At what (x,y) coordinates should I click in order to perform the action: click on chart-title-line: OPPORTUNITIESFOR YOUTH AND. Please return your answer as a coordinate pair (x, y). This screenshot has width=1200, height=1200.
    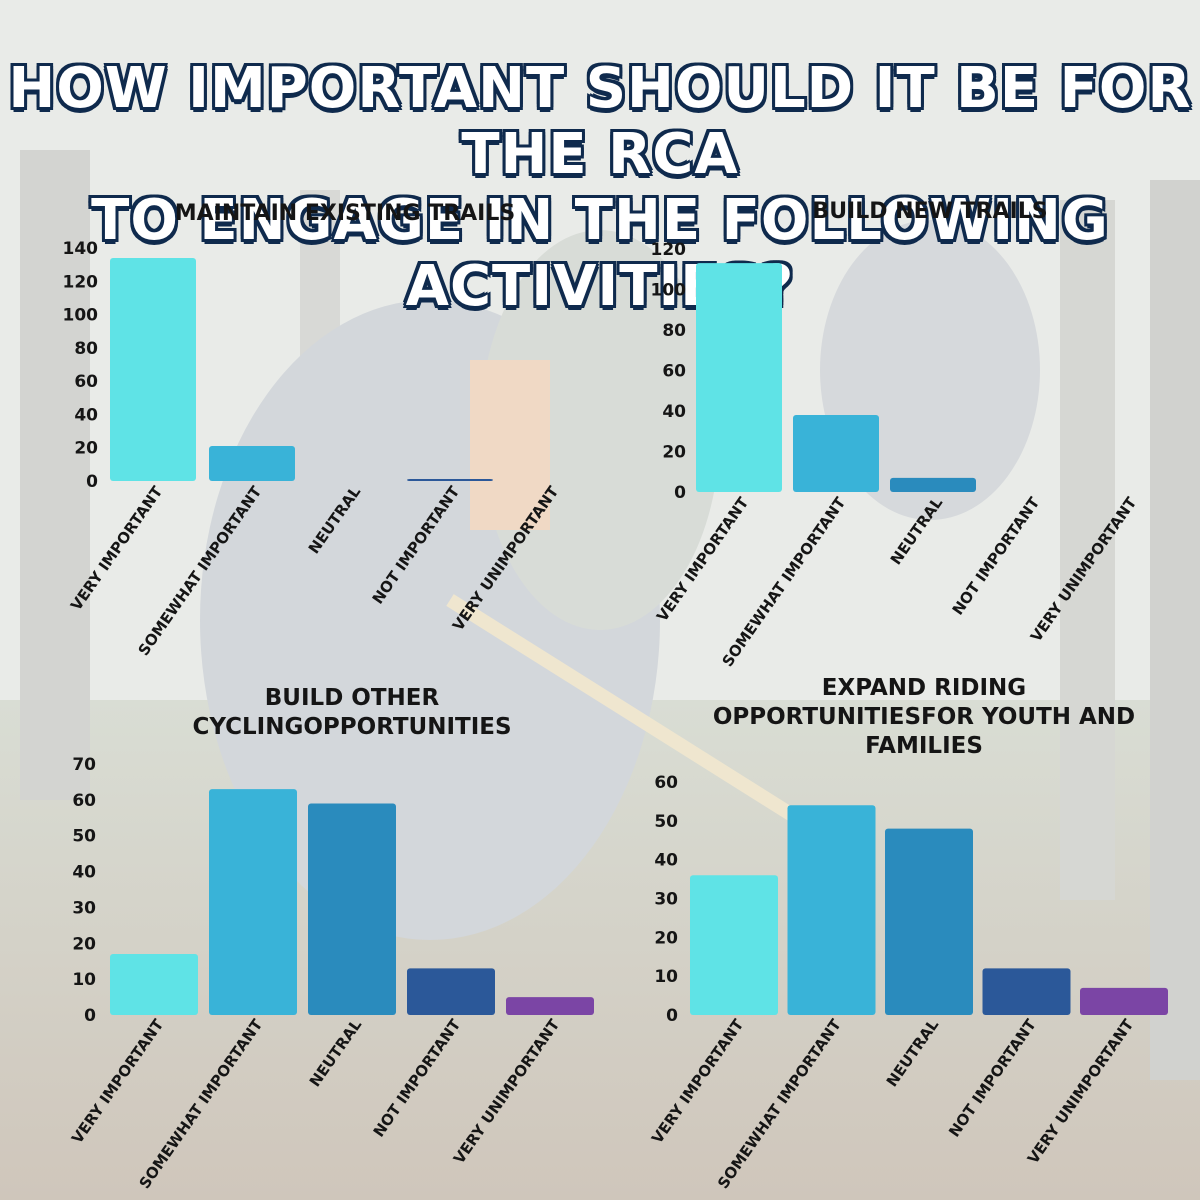
    Looking at the image, I should click on (924, 717).